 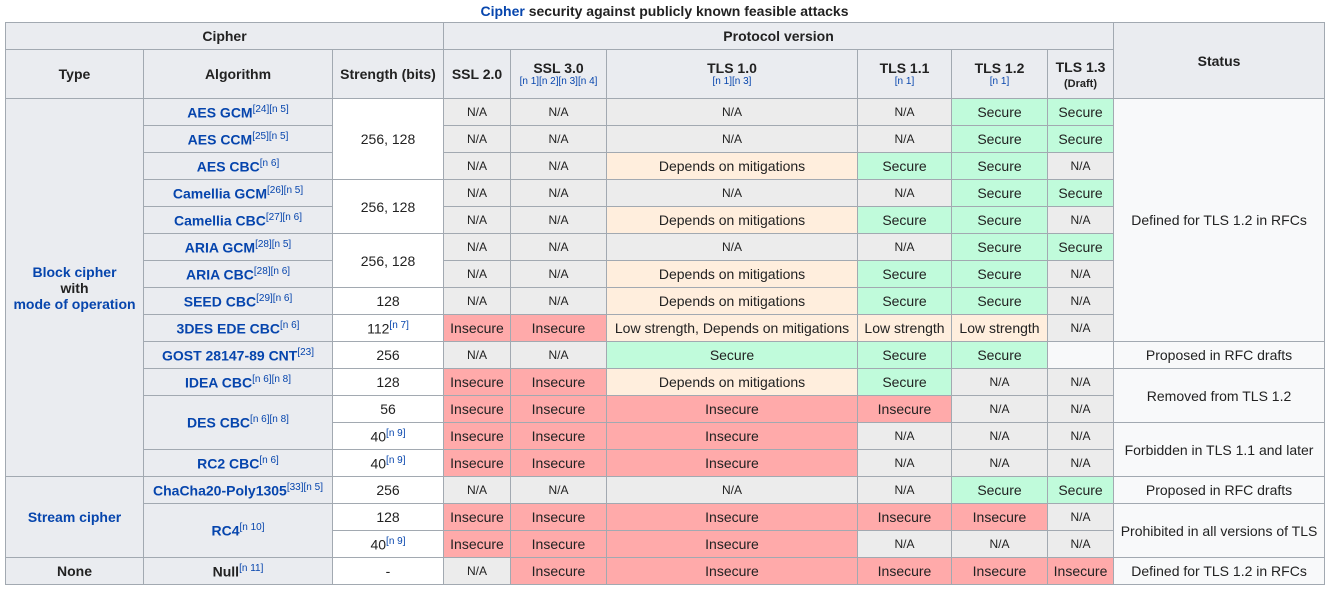 I want to click on aes-cbc-link: AES CBC, so click(x=228, y=166).